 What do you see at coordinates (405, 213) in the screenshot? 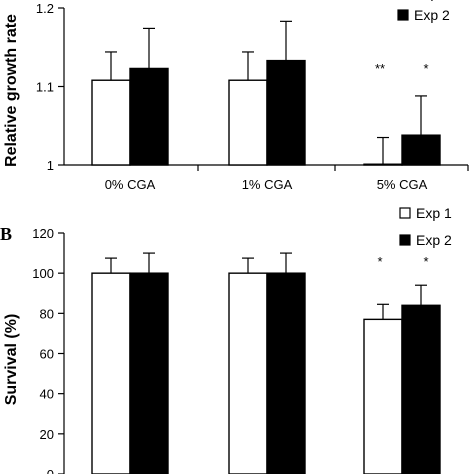
I see `legend-swatch-exp1` at bounding box center [405, 213].